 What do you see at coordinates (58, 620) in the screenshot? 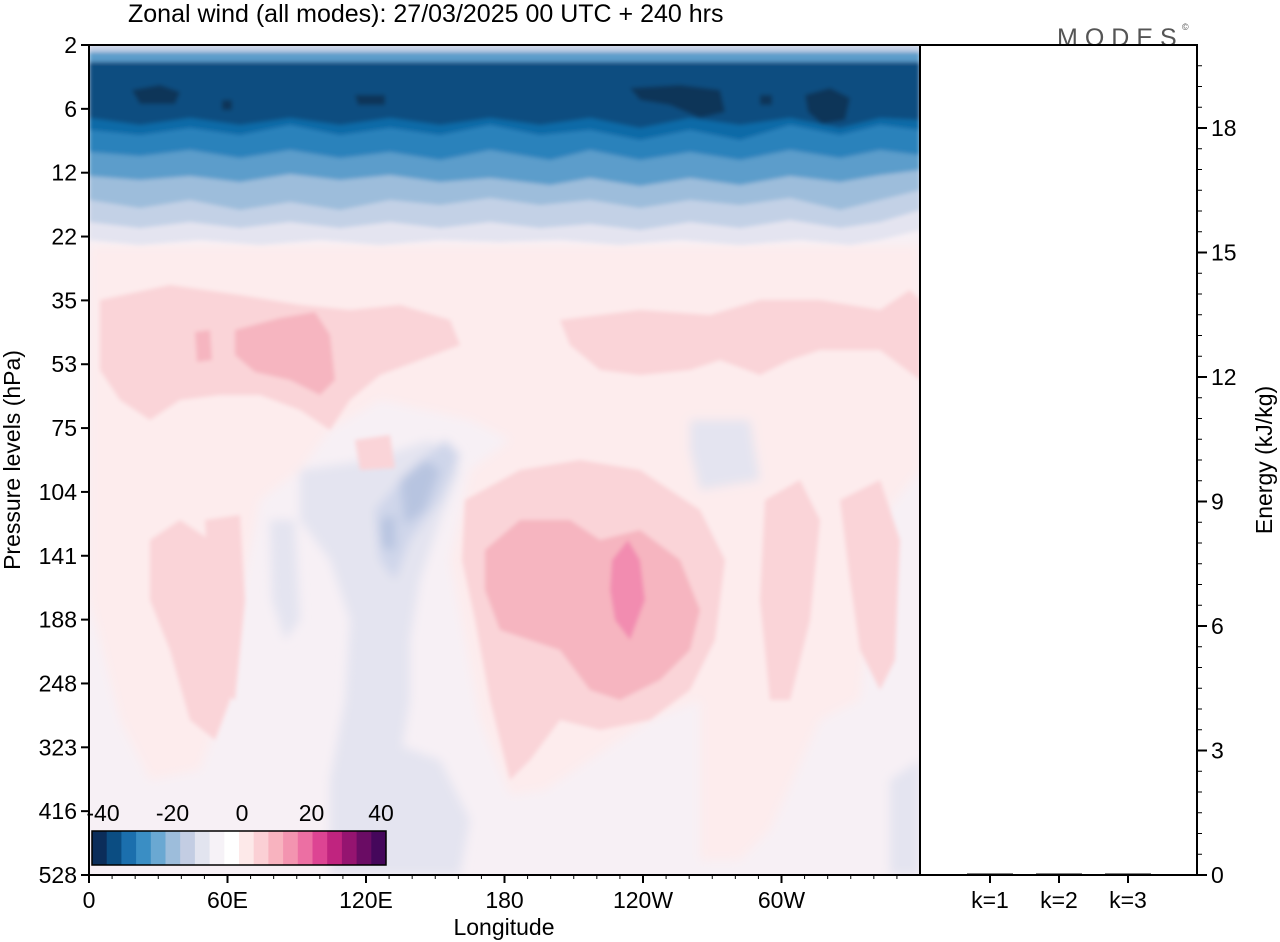
I see `y-tick-label: 188` at bounding box center [58, 620].